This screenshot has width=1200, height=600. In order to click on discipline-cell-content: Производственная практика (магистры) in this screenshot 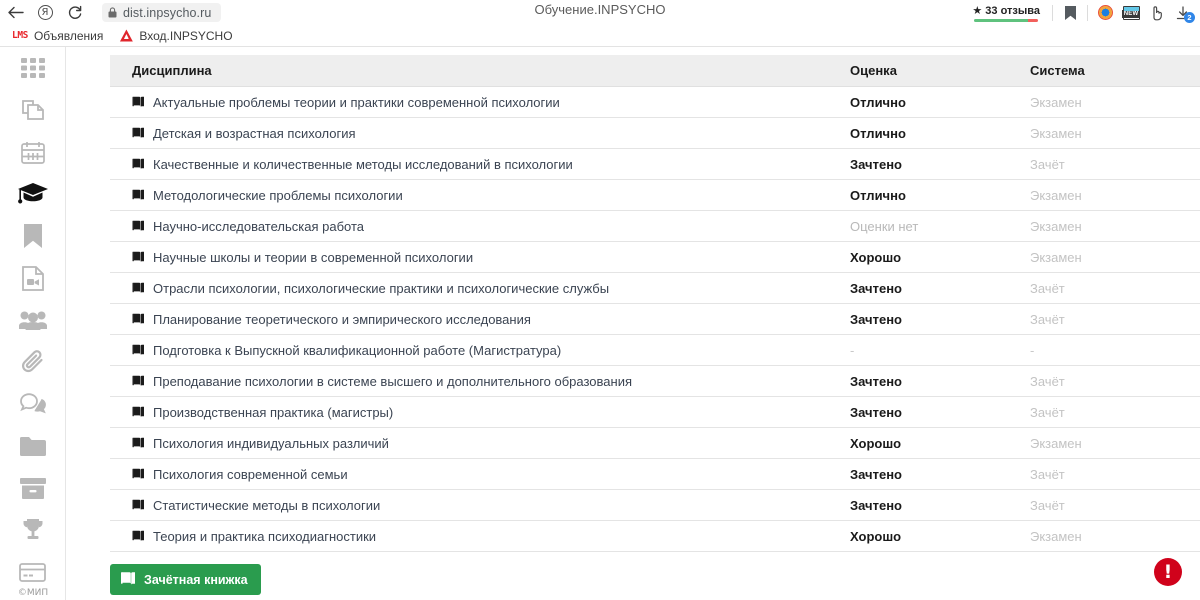, I will do `click(480, 412)`.